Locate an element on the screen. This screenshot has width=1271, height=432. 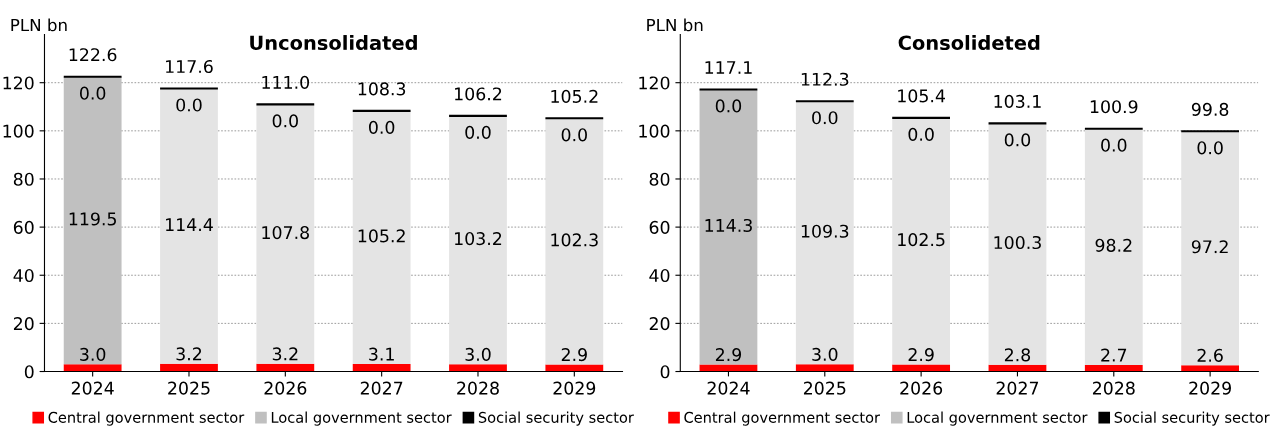
data-label: 114.3 is located at coordinates (728, 225).